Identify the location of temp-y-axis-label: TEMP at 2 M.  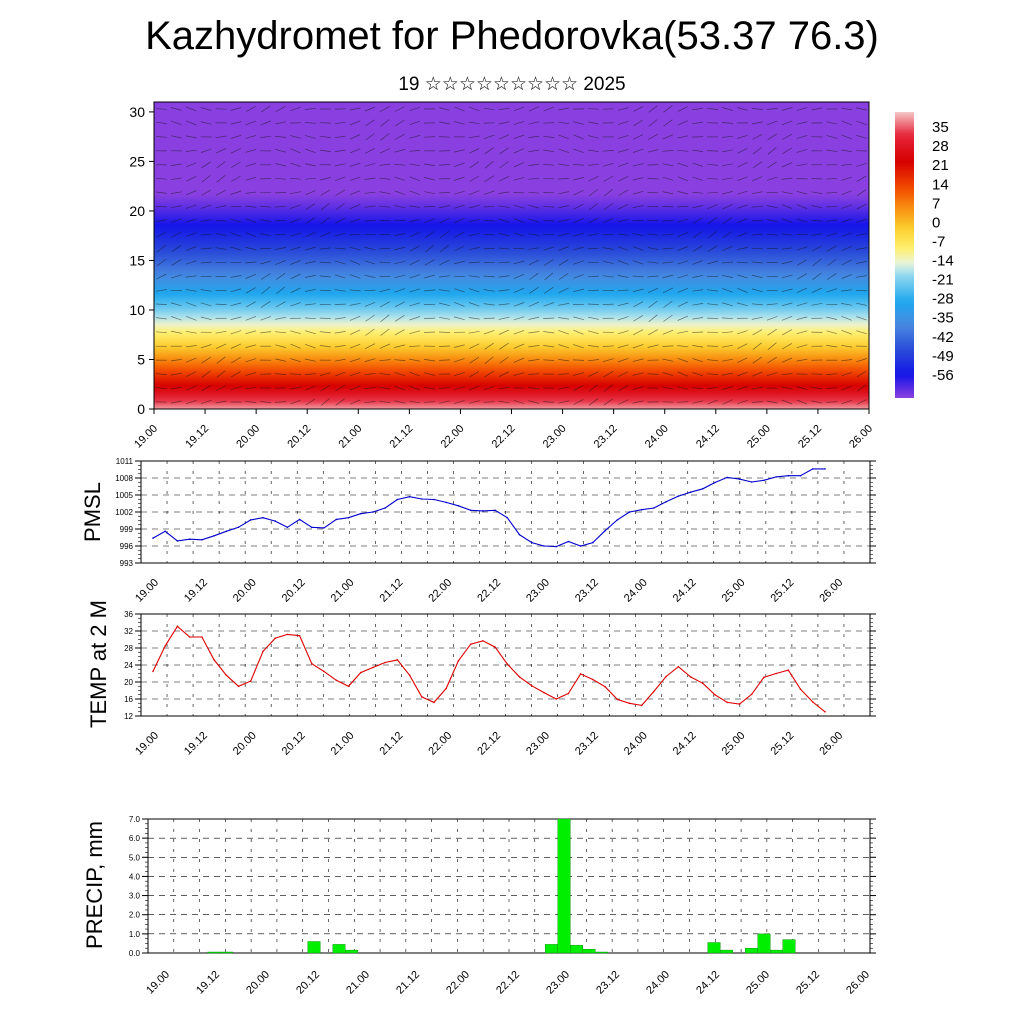
(98, 664).